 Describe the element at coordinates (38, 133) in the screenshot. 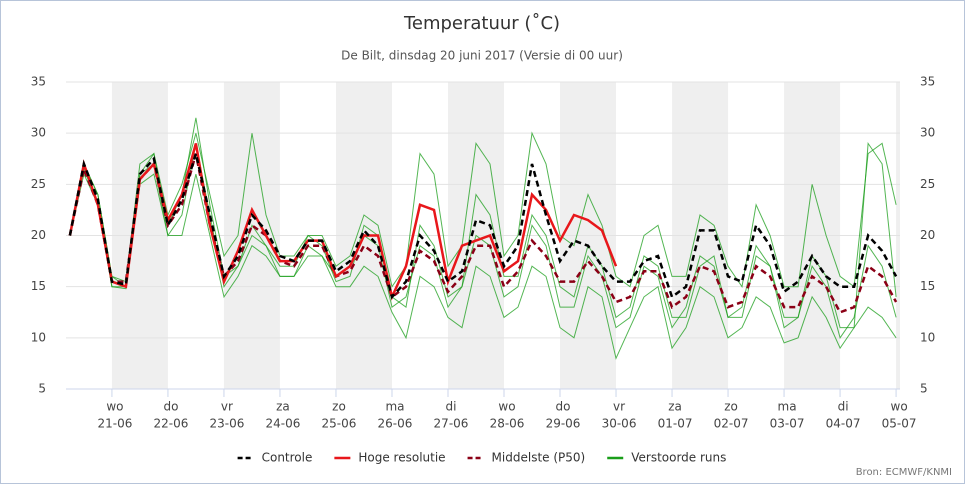

I see `y-tick-label: 30` at that location.